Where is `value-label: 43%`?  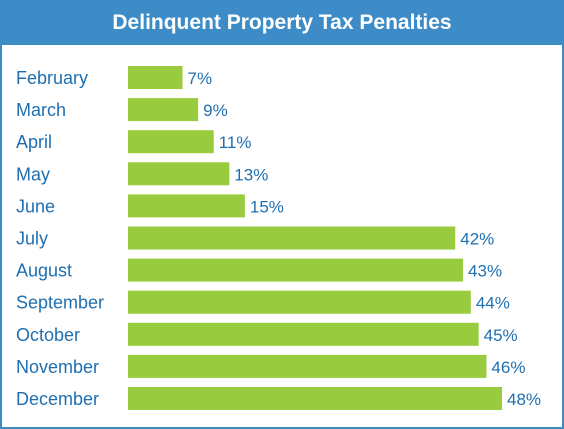 value-label: 43% is located at coordinates (485, 271).